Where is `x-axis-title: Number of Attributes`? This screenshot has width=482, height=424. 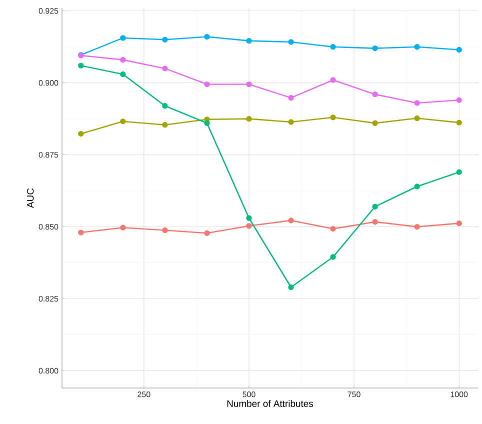 x-axis-title: Number of Attributes is located at coordinates (270, 403).